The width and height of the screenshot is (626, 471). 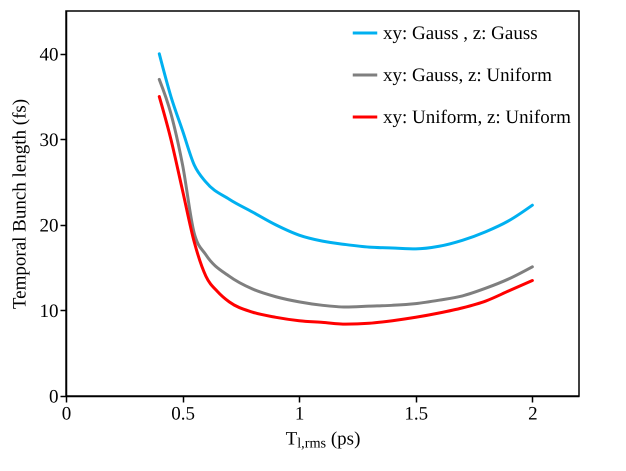 What do you see at coordinates (460, 33) in the screenshot?
I see `legend-label: xy: Gauss , z: Gauss` at bounding box center [460, 33].